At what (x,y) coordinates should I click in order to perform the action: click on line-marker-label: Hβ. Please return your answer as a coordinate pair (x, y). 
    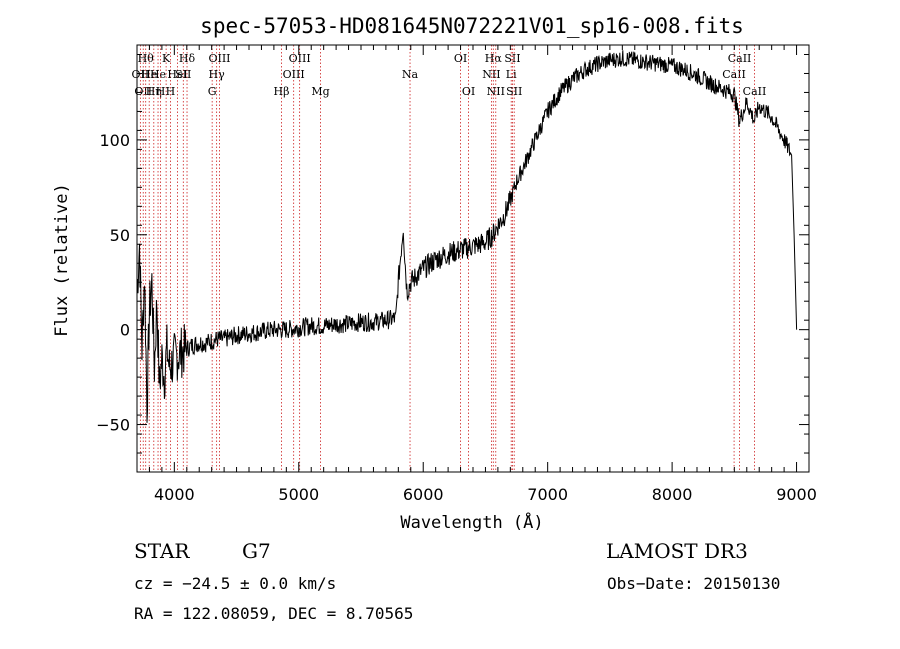
    Looking at the image, I should click on (282, 91).